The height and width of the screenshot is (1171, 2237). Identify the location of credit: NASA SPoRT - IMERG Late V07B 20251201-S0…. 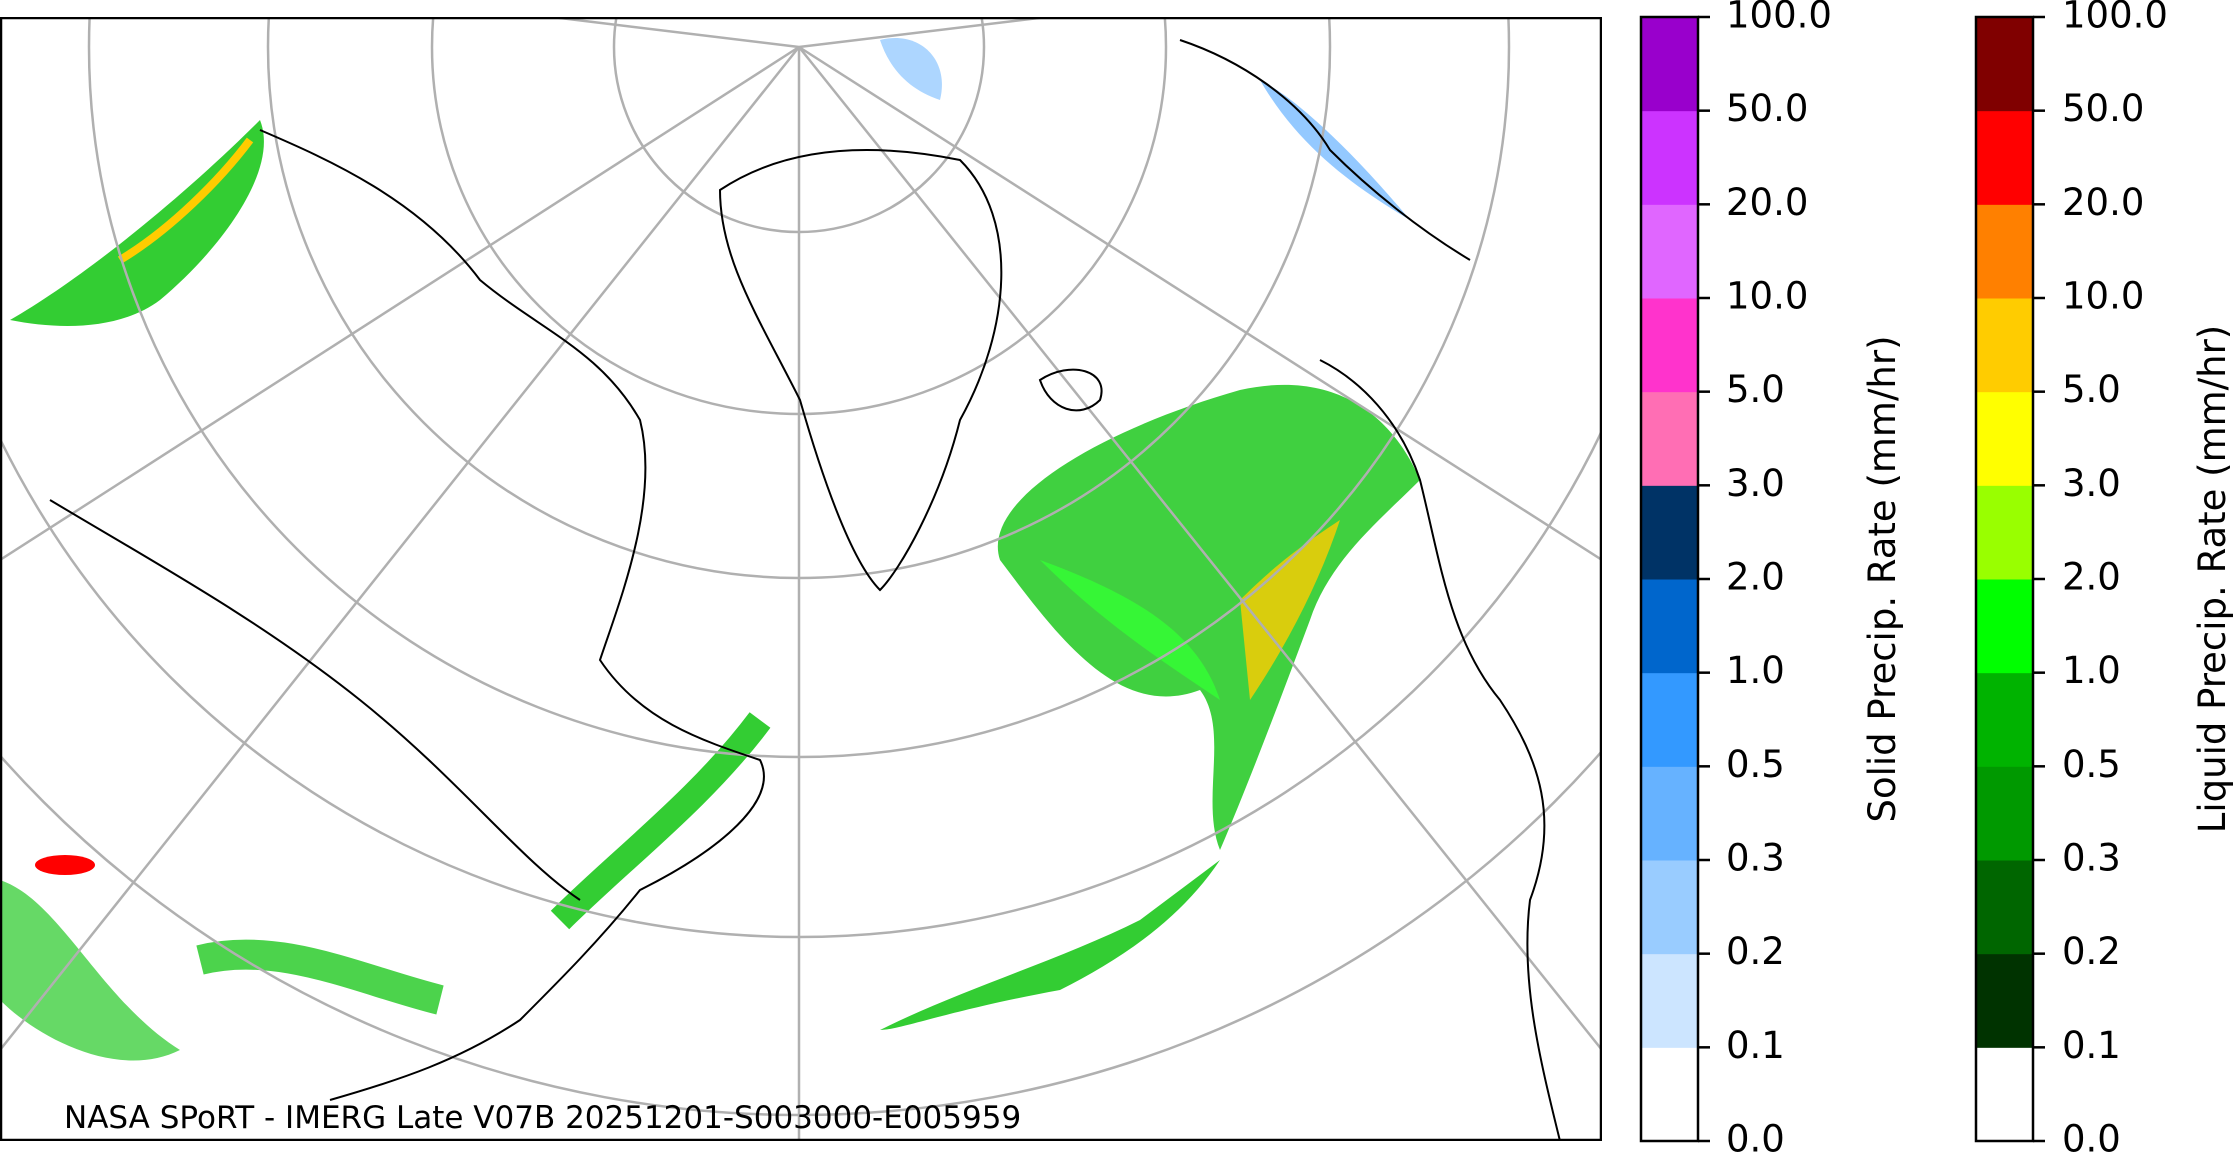
(542, 1118).